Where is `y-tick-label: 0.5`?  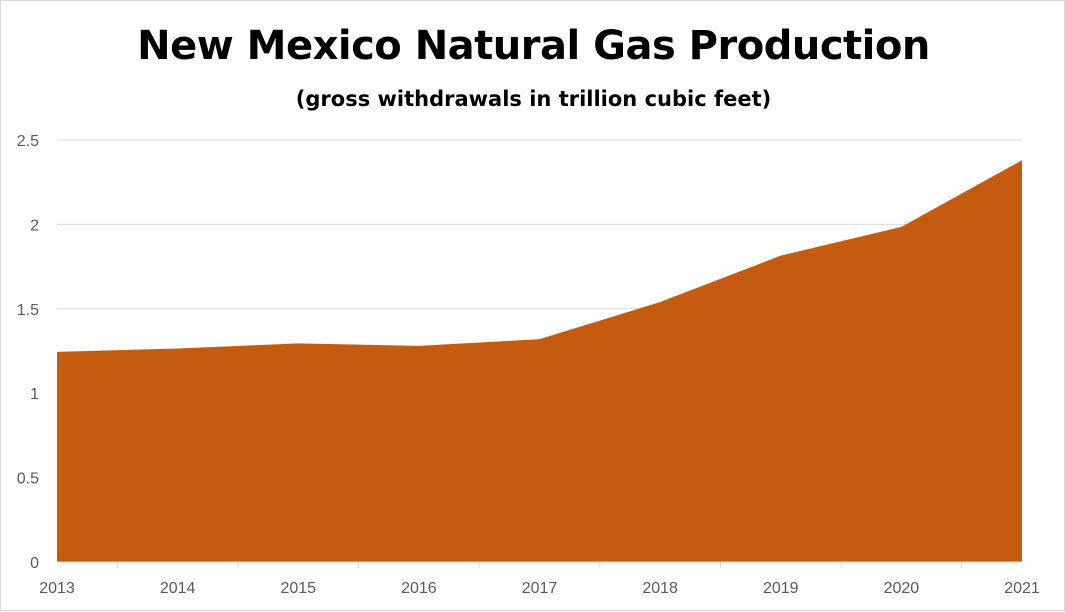 y-tick-label: 0.5 is located at coordinates (28, 479).